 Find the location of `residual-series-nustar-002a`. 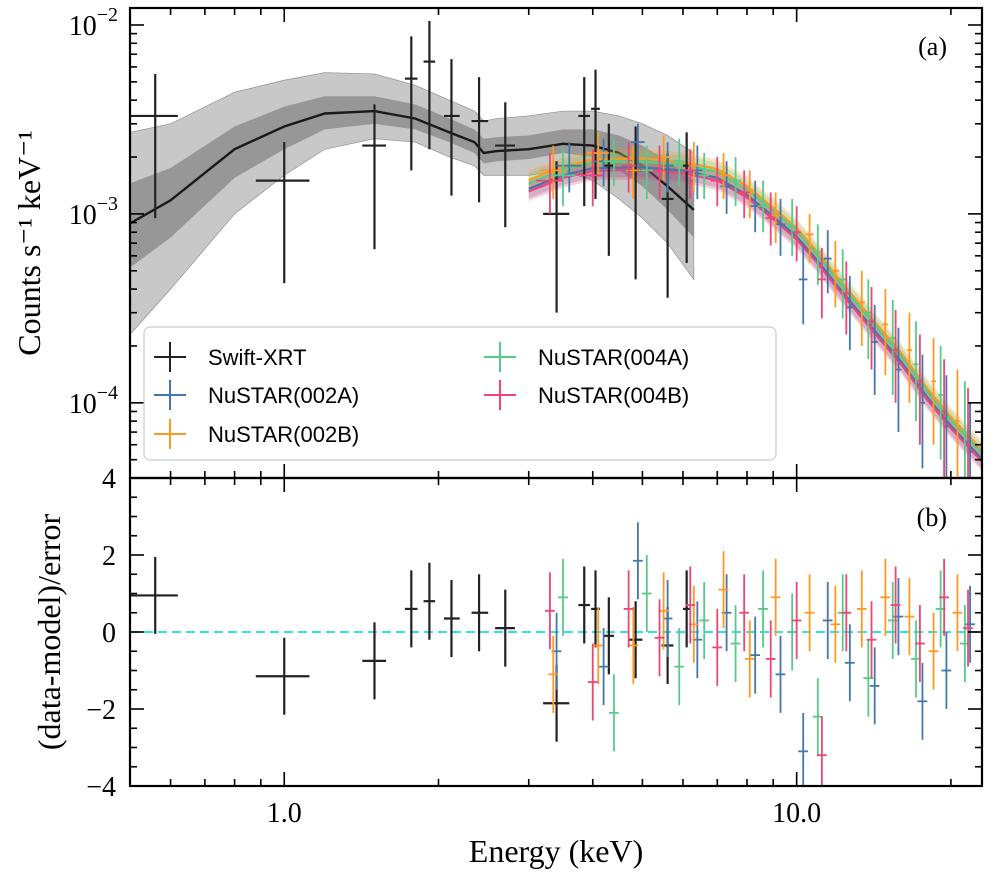

residual-series-nustar-002a is located at coordinates (763, 654).